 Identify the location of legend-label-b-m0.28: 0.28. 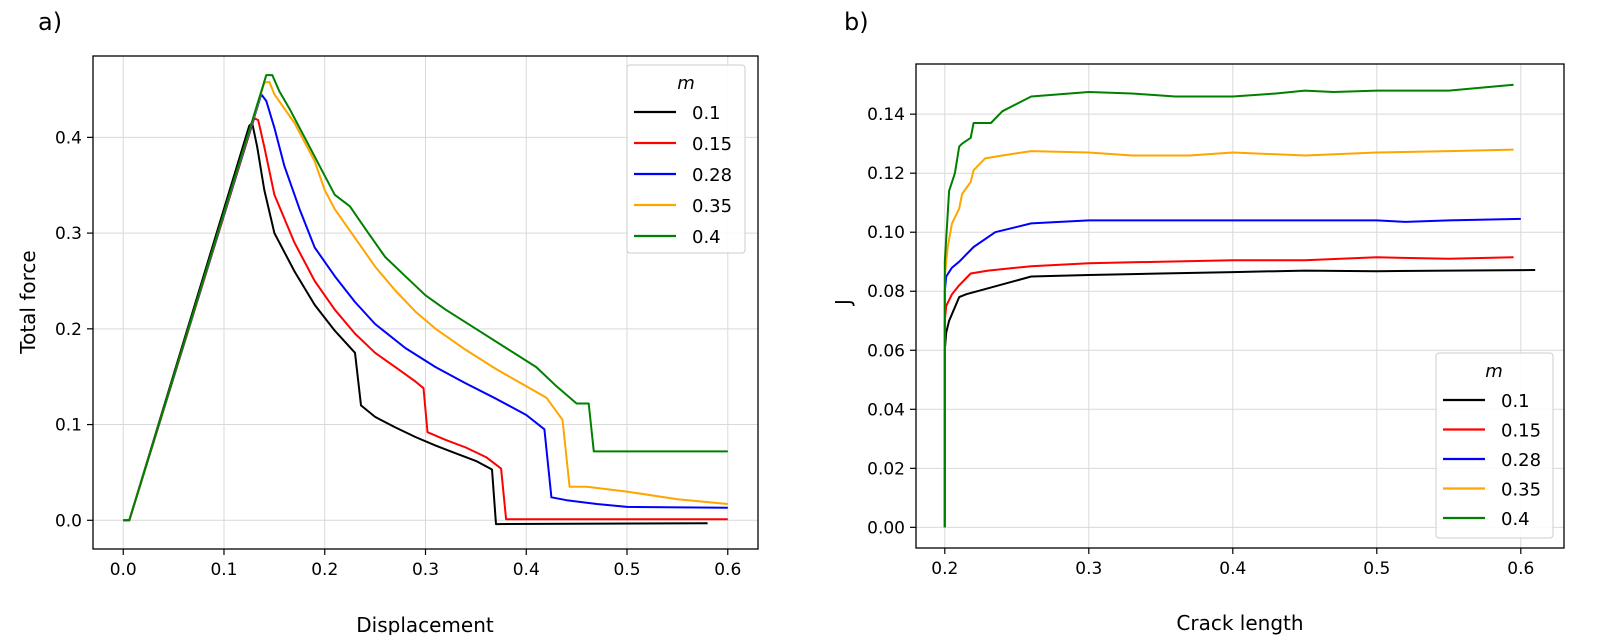
(1521, 460).